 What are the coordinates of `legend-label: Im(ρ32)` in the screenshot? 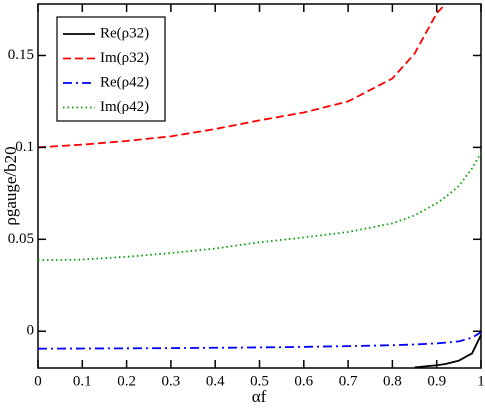 It's located at (124, 58).